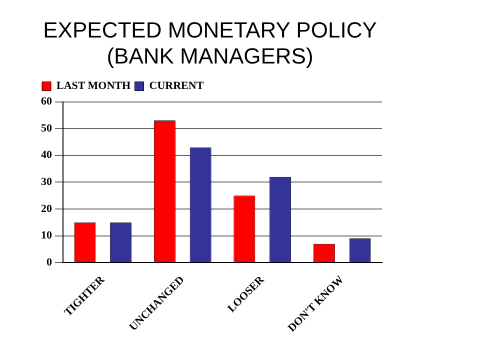 This screenshot has width=480, height=360. Describe the element at coordinates (46, 128) in the screenshot. I see `y-tick-label: 50` at that location.